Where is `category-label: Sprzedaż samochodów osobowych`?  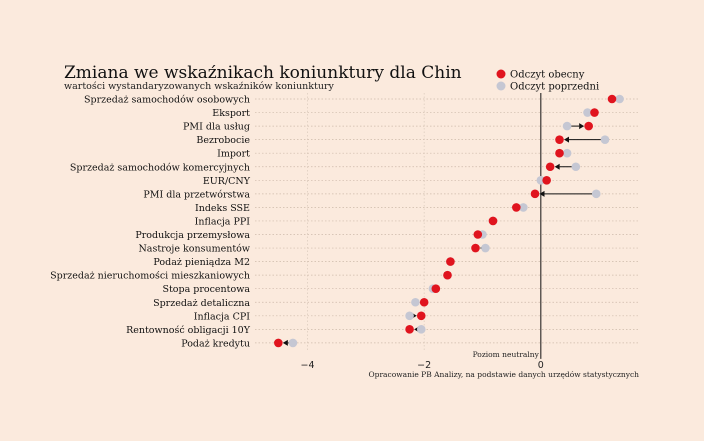 category-label: Sprzedaż samochodów osobowych is located at coordinates (167, 100).